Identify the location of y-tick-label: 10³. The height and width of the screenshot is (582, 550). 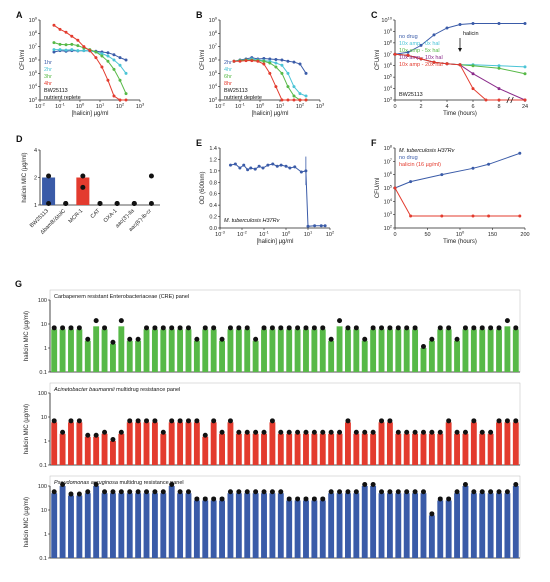
(33, 100).